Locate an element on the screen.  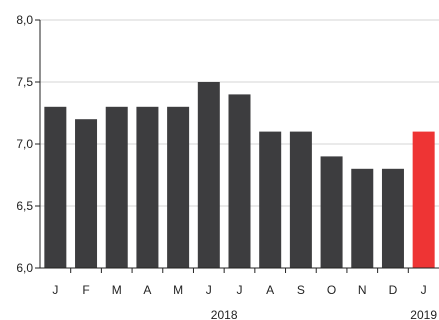
y-tick-label: 6,5 is located at coordinates (24, 206).